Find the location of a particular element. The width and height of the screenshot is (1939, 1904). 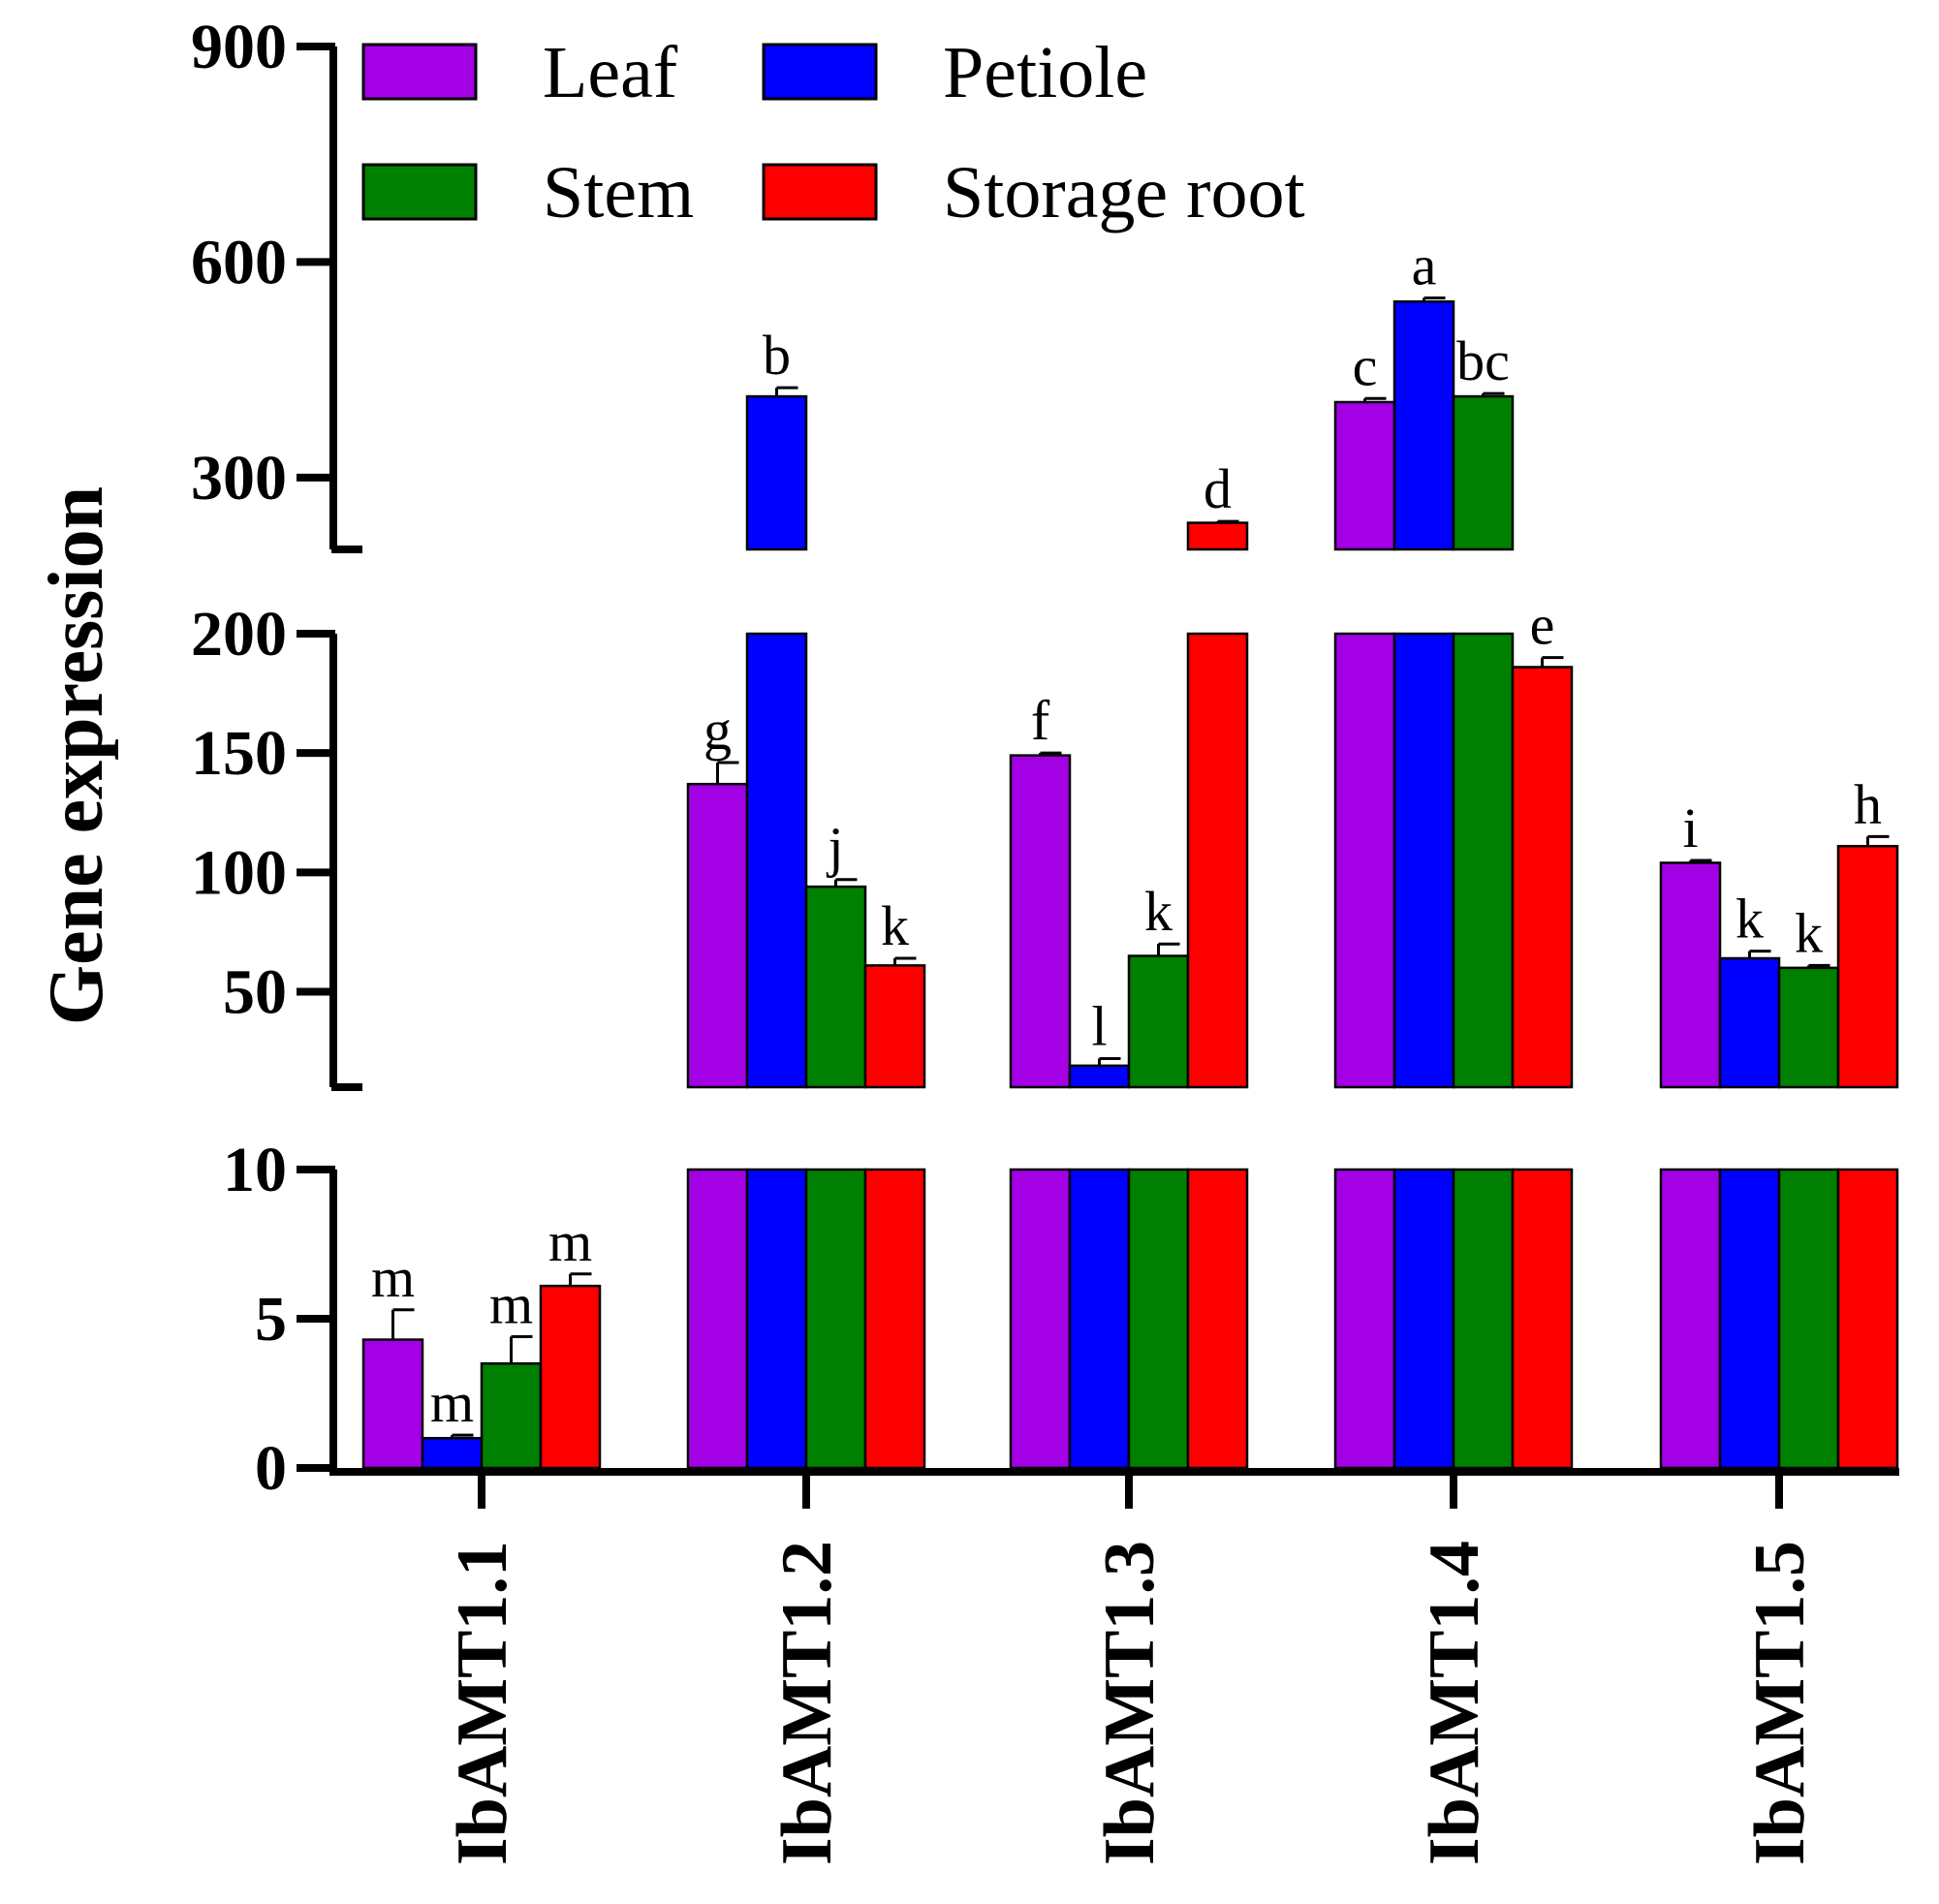

y-tick-label: 50 is located at coordinates (255, 992).